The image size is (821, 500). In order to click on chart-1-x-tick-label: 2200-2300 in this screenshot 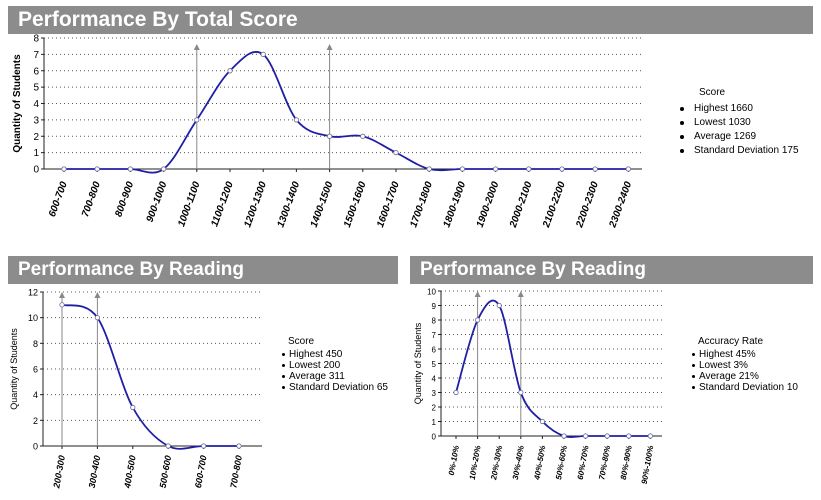, I will do `click(587, 205)`.